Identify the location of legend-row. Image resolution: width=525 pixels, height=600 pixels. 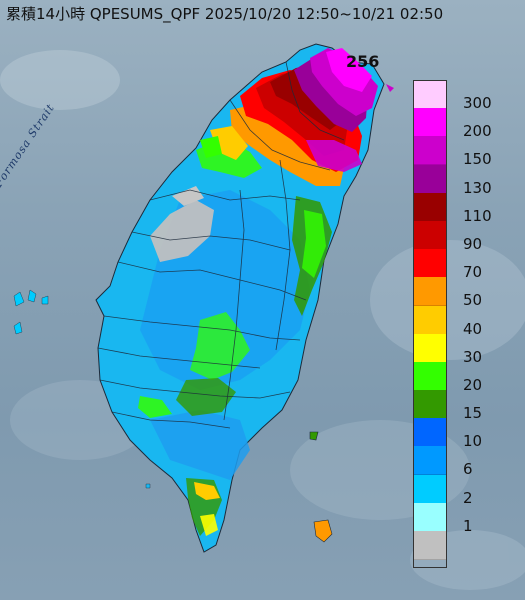
(468, 545).